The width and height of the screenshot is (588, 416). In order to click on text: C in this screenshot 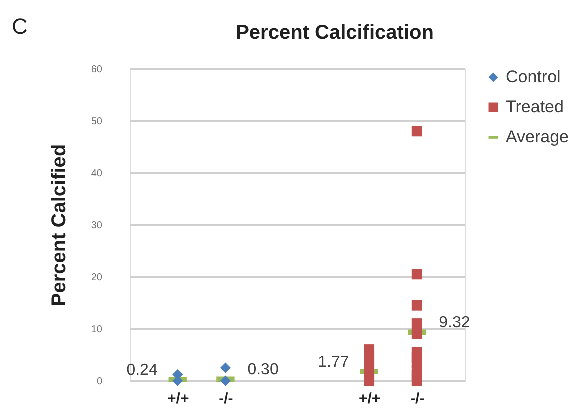, I will do `click(20, 26)`.